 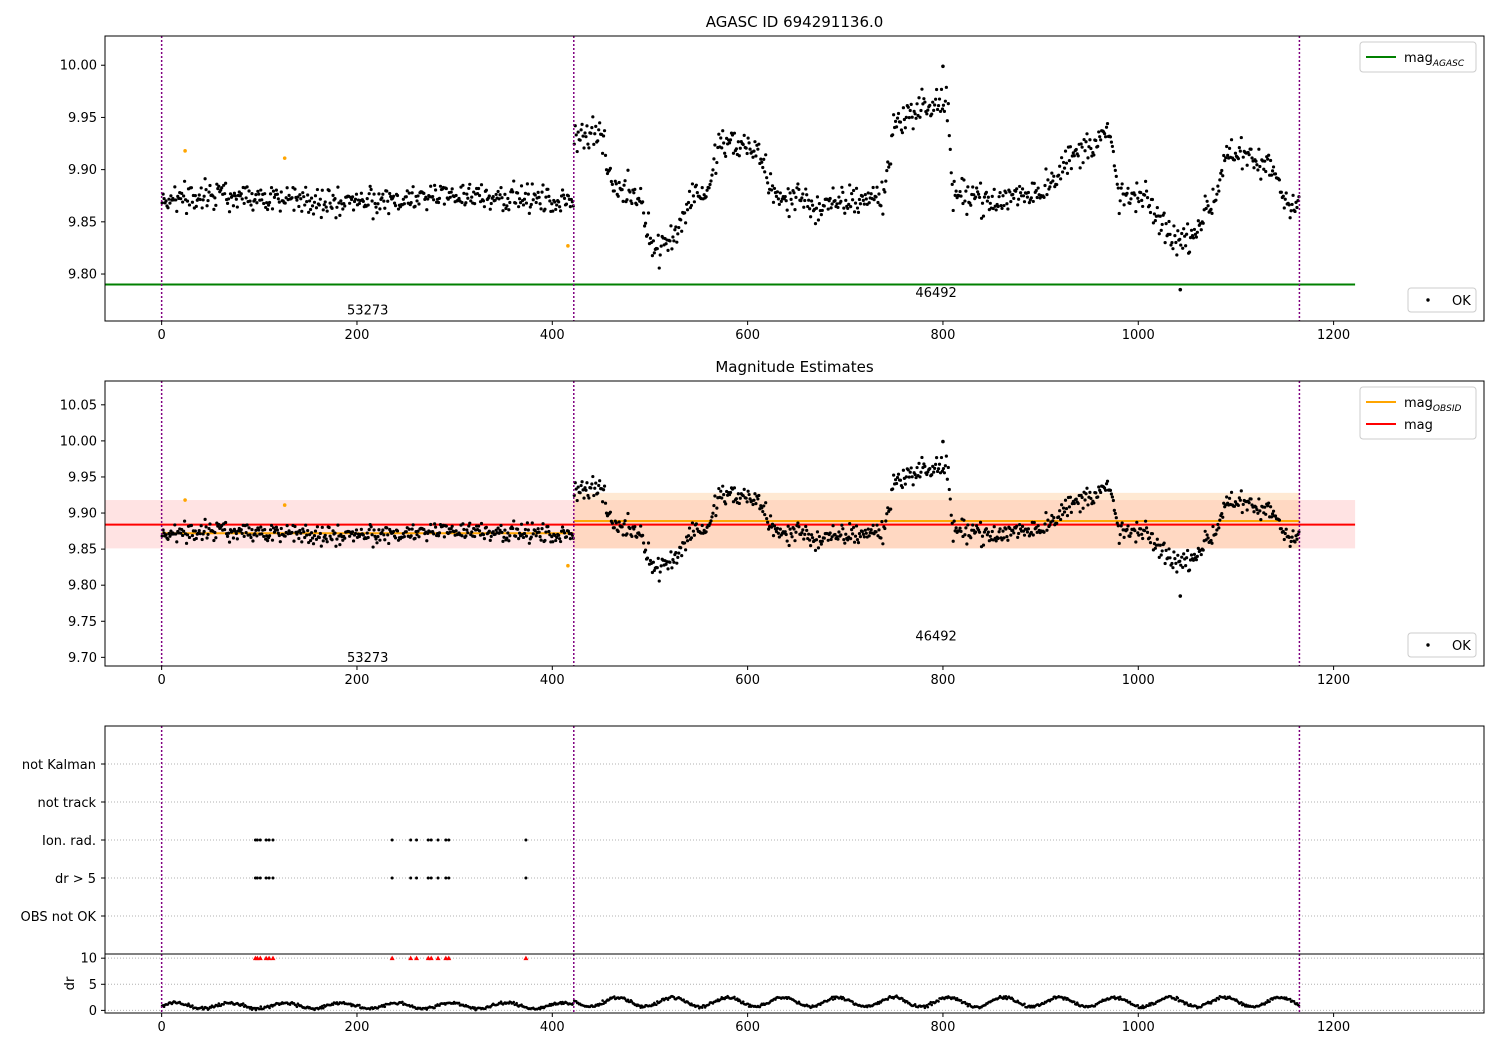 What do you see at coordinates (1428, 645) in the screenshot?
I see `estimates-legend-marker` at bounding box center [1428, 645].